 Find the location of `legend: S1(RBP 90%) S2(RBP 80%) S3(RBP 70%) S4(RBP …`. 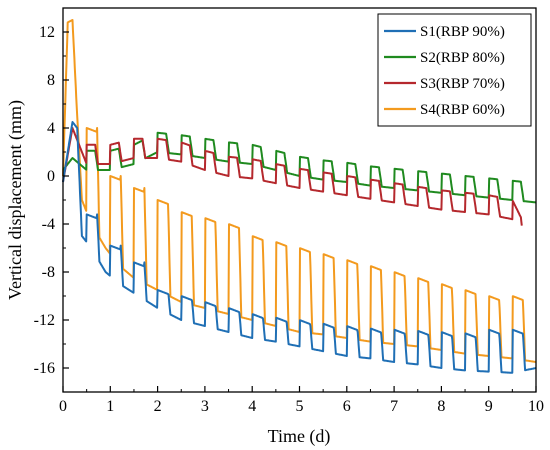

legend: S1(RBP 90%) S2(RBP 80%) S3(RBP 70%) S4(RBP … is located at coordinates (454, 70).